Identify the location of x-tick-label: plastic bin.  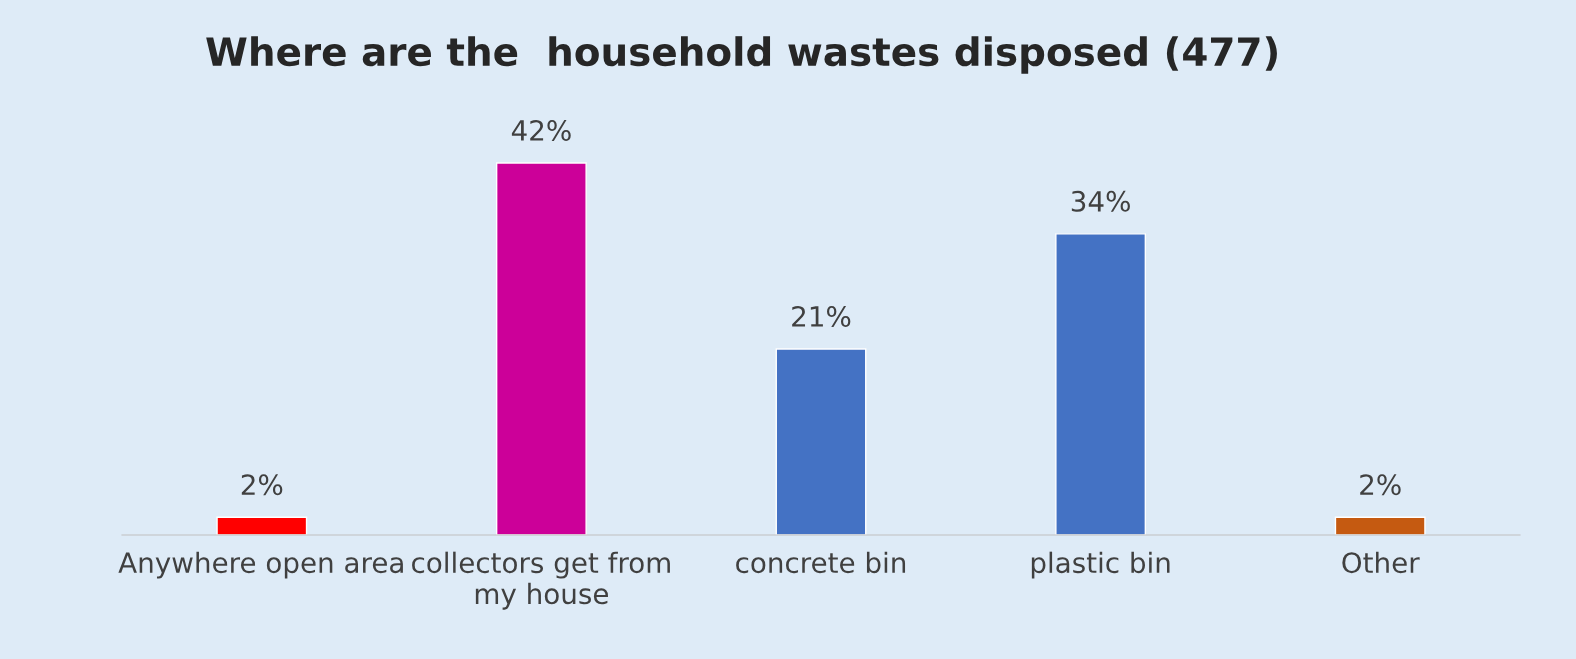
(1100, 565).